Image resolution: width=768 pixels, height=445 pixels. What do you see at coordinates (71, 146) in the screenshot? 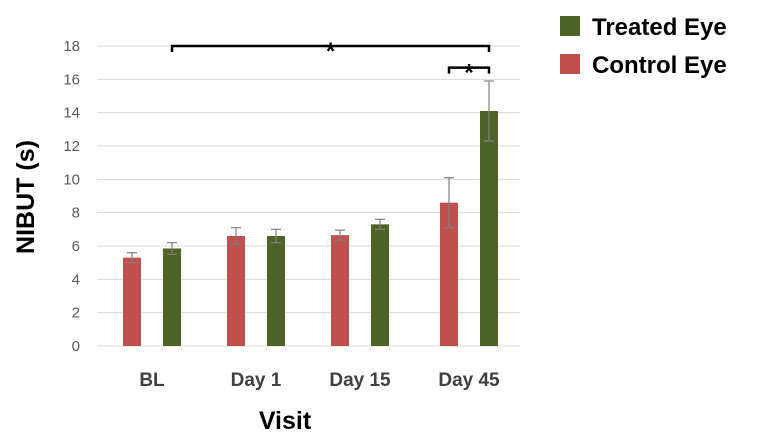
I see `y-tick-label: 12` at bounding box center [71, 146].